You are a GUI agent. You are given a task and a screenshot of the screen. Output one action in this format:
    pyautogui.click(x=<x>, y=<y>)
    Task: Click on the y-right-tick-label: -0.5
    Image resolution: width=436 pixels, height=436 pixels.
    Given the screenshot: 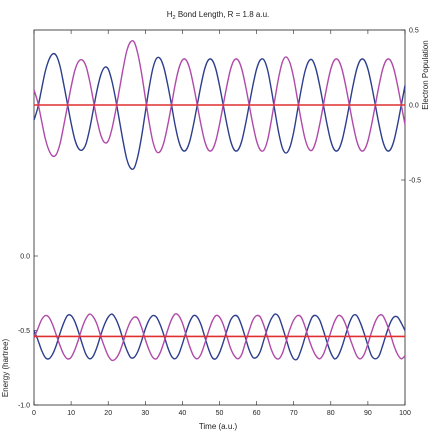 What is the action you would take?
    pyautogui.click(x=415, y=181)
    